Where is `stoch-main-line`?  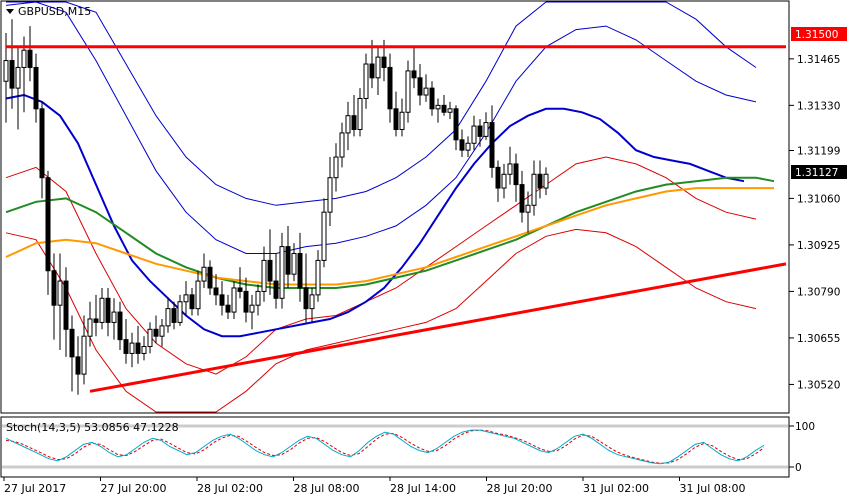 stoch-main-line is located at coordinates (385, 447).